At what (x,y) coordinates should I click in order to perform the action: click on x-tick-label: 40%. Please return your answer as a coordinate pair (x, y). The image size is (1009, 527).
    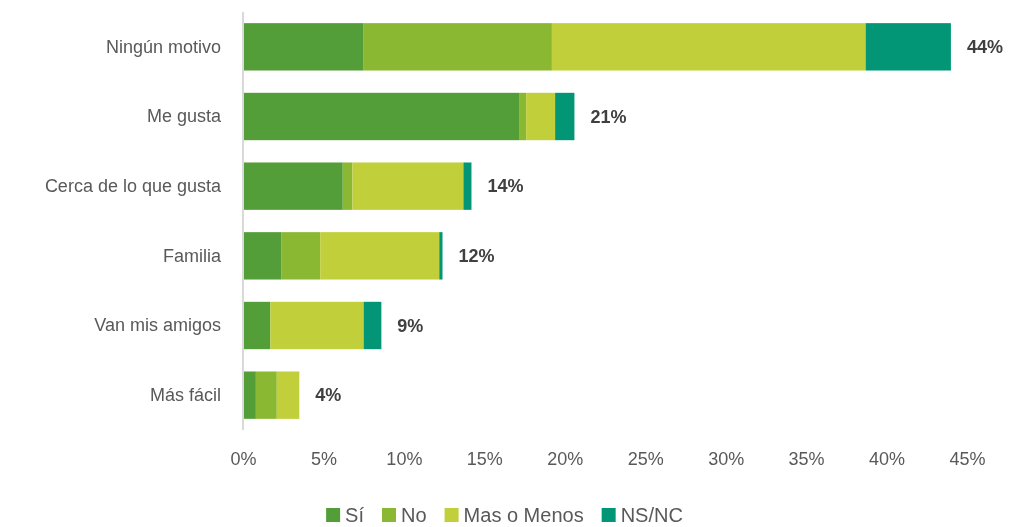
    Looking at the image, I should click on (887, 458).